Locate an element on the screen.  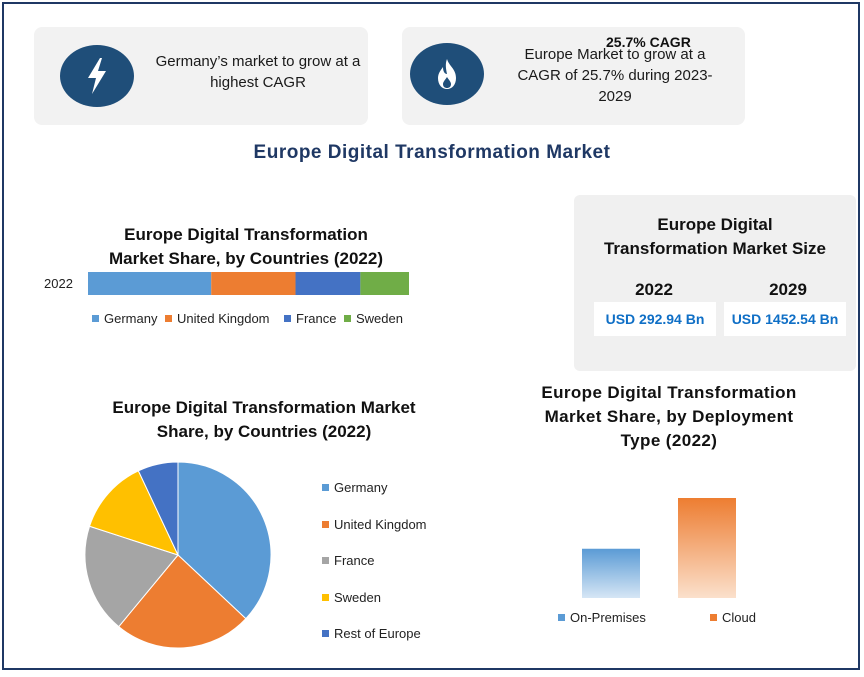
cagr-tag: 25.7% CAGR is located at coordinates (648, 42).